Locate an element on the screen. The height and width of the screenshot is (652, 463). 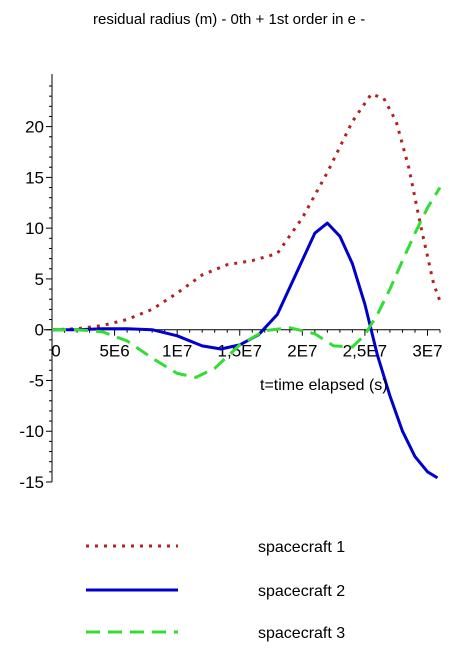
y-tick-label: 15 is located at coordinates (34, 177).